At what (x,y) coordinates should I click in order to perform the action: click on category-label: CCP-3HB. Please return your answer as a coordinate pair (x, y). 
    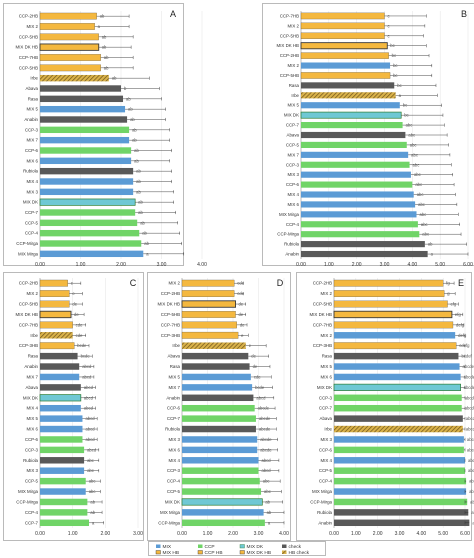
    Looking at the image, I should click on (28, 345).